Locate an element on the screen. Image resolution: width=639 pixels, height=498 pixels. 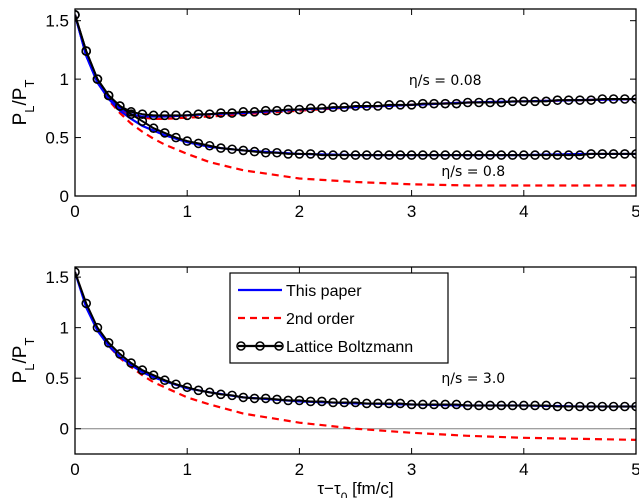
y-tick-label: 1.5 is located at coordinates (57, 277).